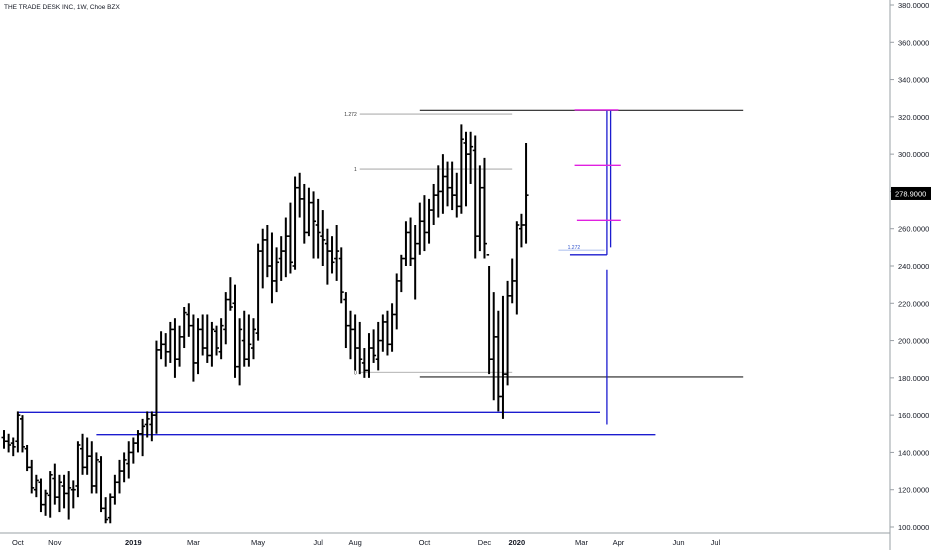 The height and width of the screenshot is (550, 932). I want to click on last-price-tag: 278.9000, so click(911, 193).